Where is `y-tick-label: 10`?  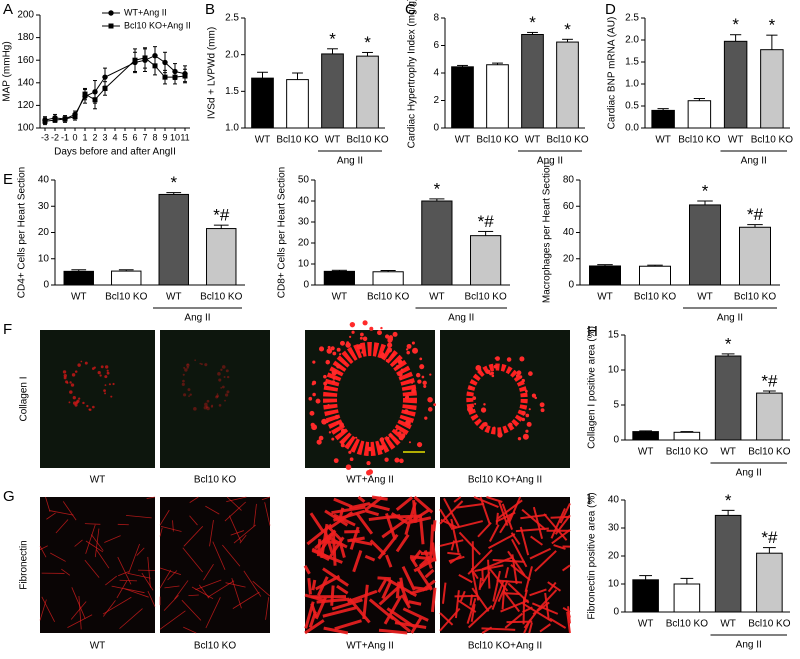 y-tick-label: 10 is located at coordinates (304, 264).